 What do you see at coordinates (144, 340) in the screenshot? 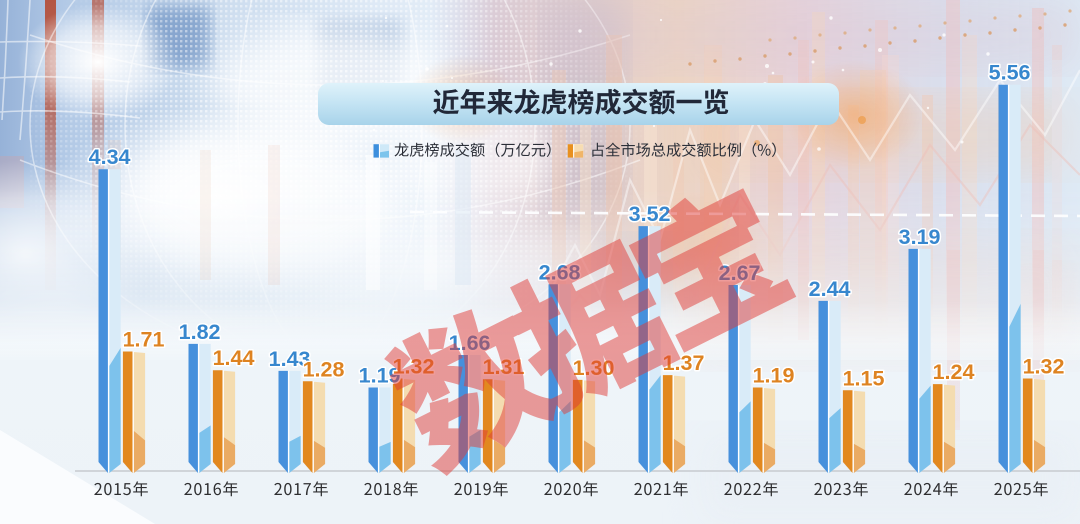
I see `svg-text: 1.71` at bounding box center [144, 340].